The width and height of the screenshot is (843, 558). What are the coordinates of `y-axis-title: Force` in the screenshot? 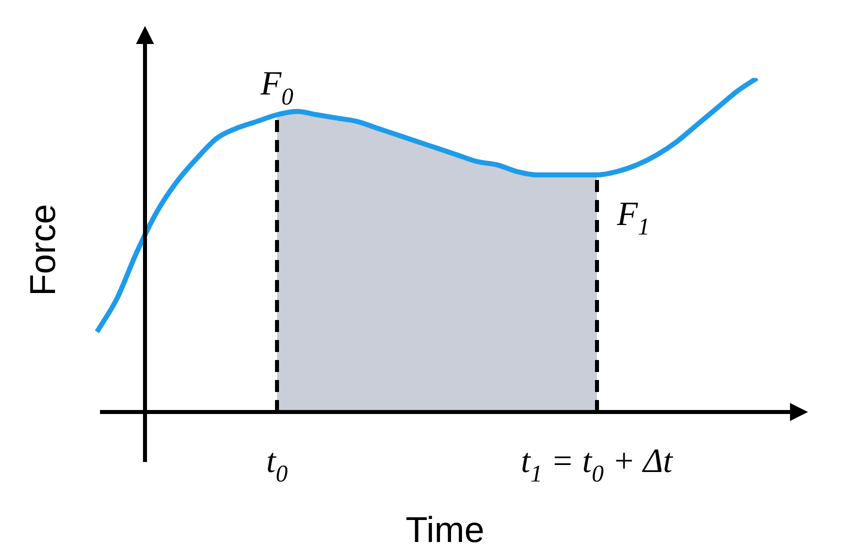 It's located at (42, 250).